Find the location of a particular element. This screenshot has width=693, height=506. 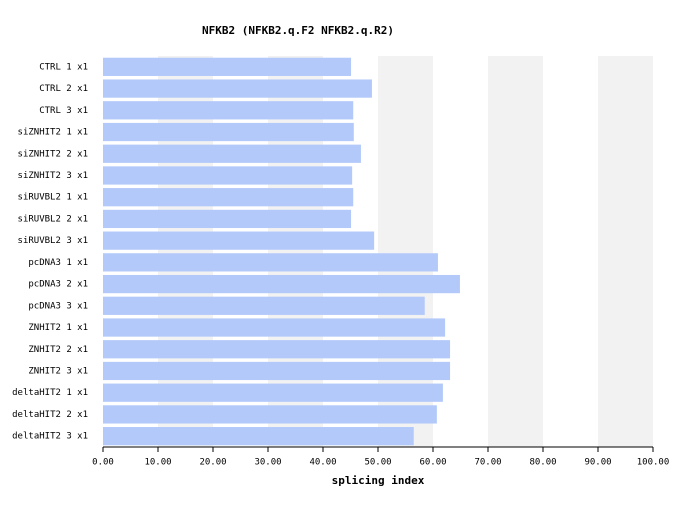

y-tick-label: CTRL 1 x1 is located at coordinates (63, 67).